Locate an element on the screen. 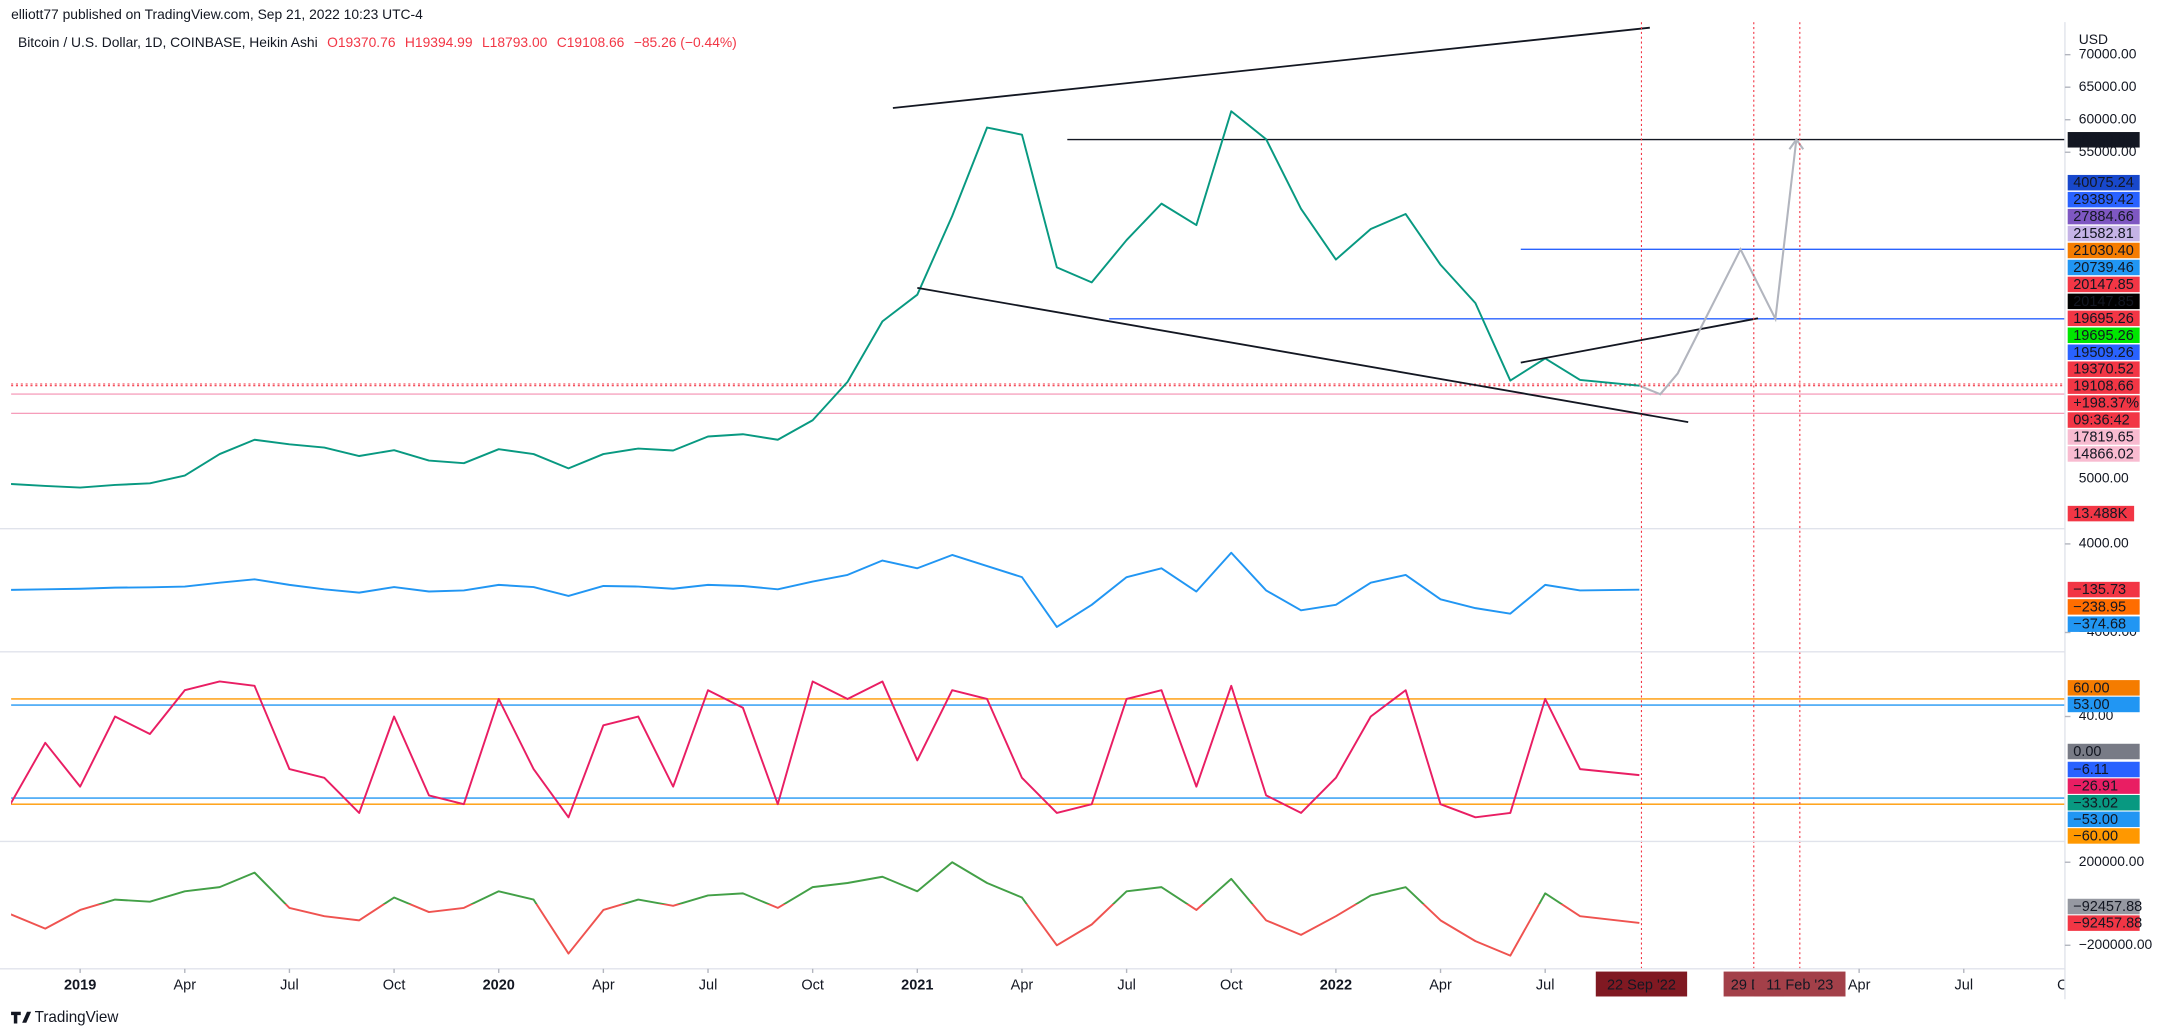 This screenshot has width=2170, height=1034. price-tag-label: +198.37% is located at coordinates (2106, 404).